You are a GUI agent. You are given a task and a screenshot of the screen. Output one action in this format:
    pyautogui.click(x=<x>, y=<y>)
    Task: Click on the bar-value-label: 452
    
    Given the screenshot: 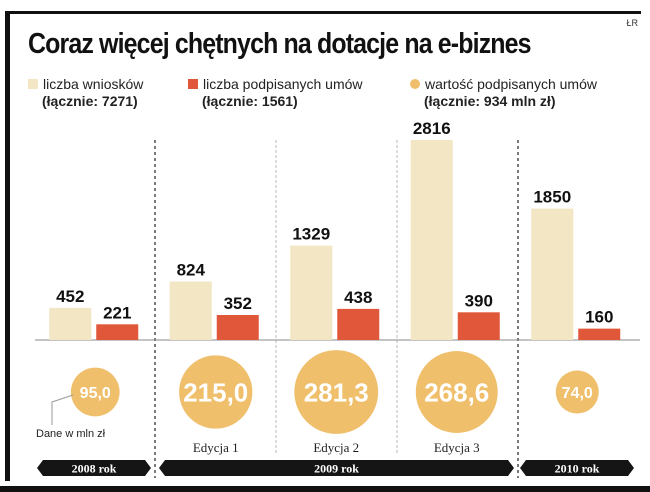 What is the action you would take?
    pyautogui.click(x=70, y=296)
    